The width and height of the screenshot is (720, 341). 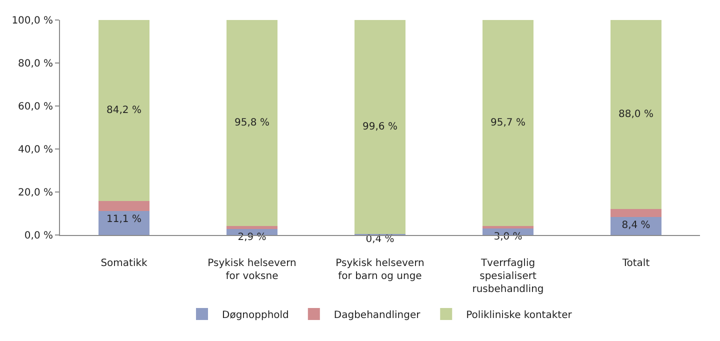 I want to click on legend-label: Polikliniske kontakter, so click(x=519, y=315).